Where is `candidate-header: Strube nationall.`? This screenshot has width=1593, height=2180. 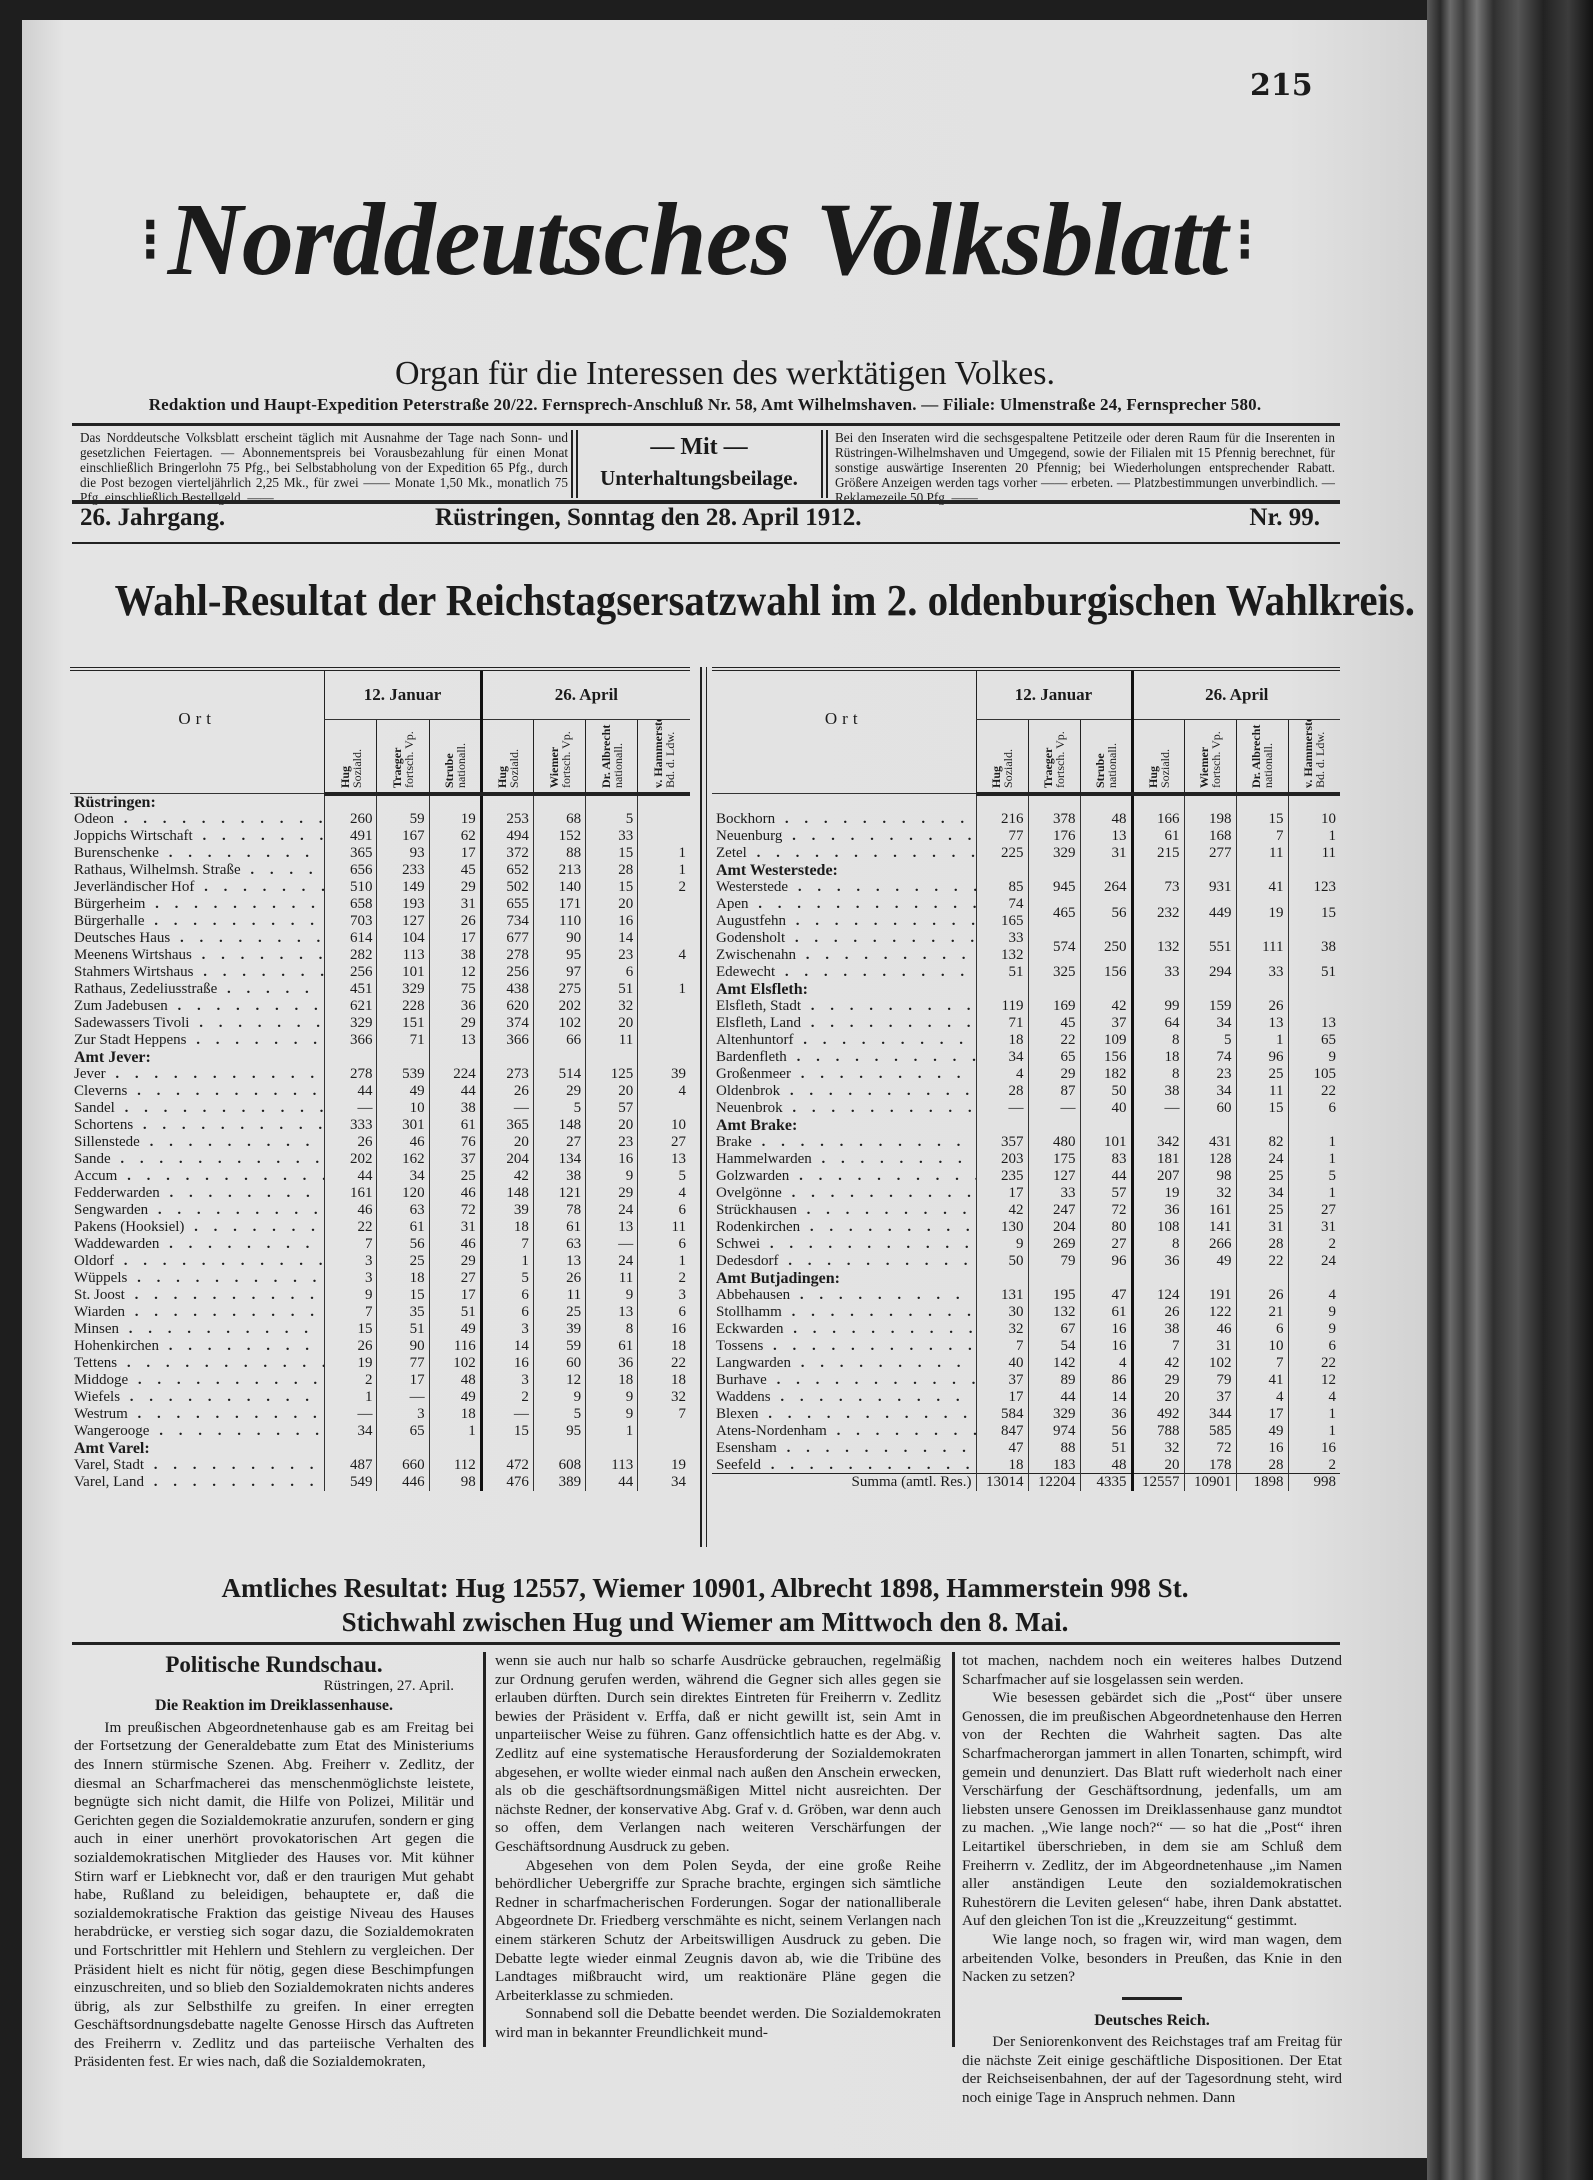 candidate-header: Strube nationall. is located at coordinates (1105, 757).